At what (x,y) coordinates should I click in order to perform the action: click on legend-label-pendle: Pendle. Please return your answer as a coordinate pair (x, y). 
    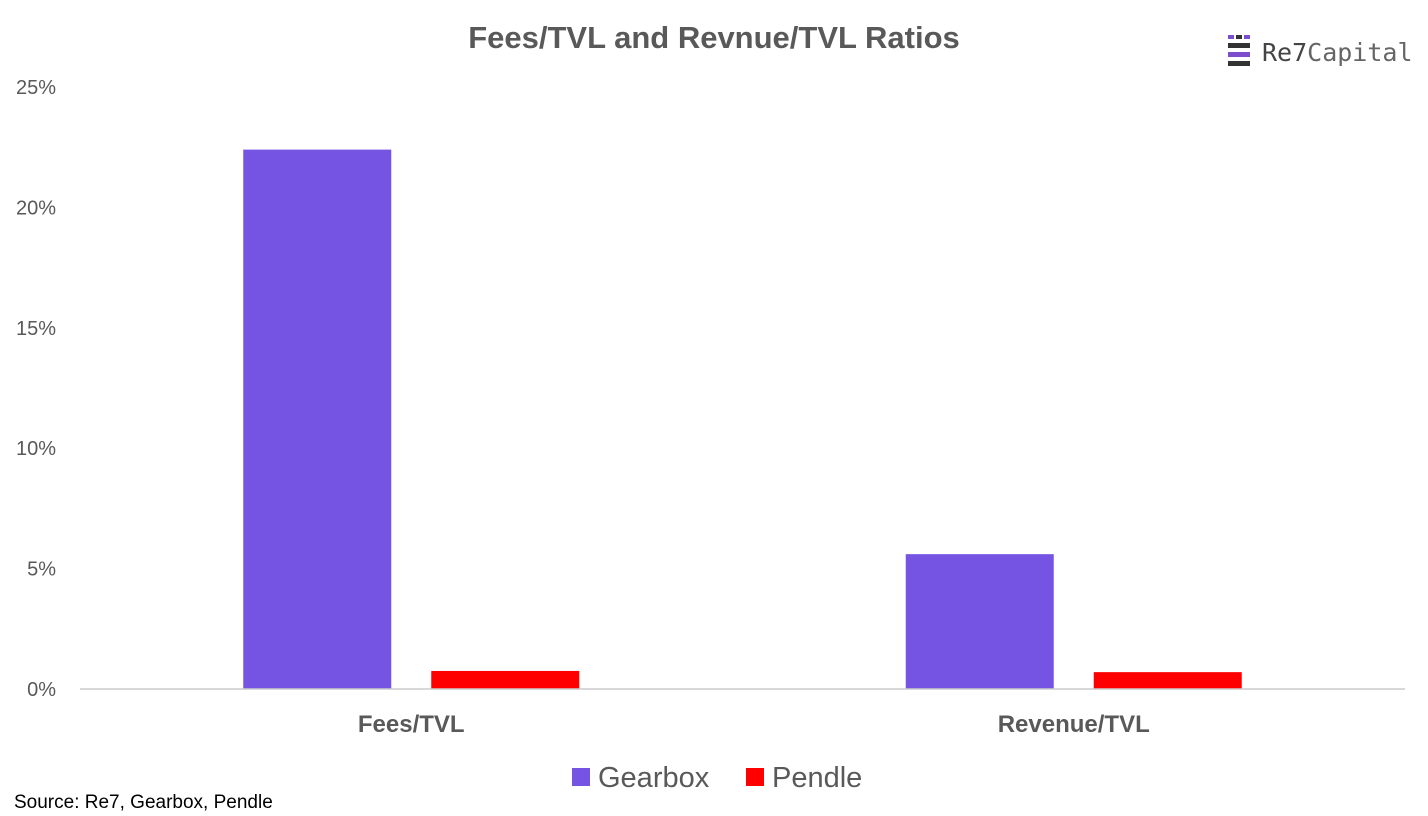
    Looking at the image, I should click on (817, 778).